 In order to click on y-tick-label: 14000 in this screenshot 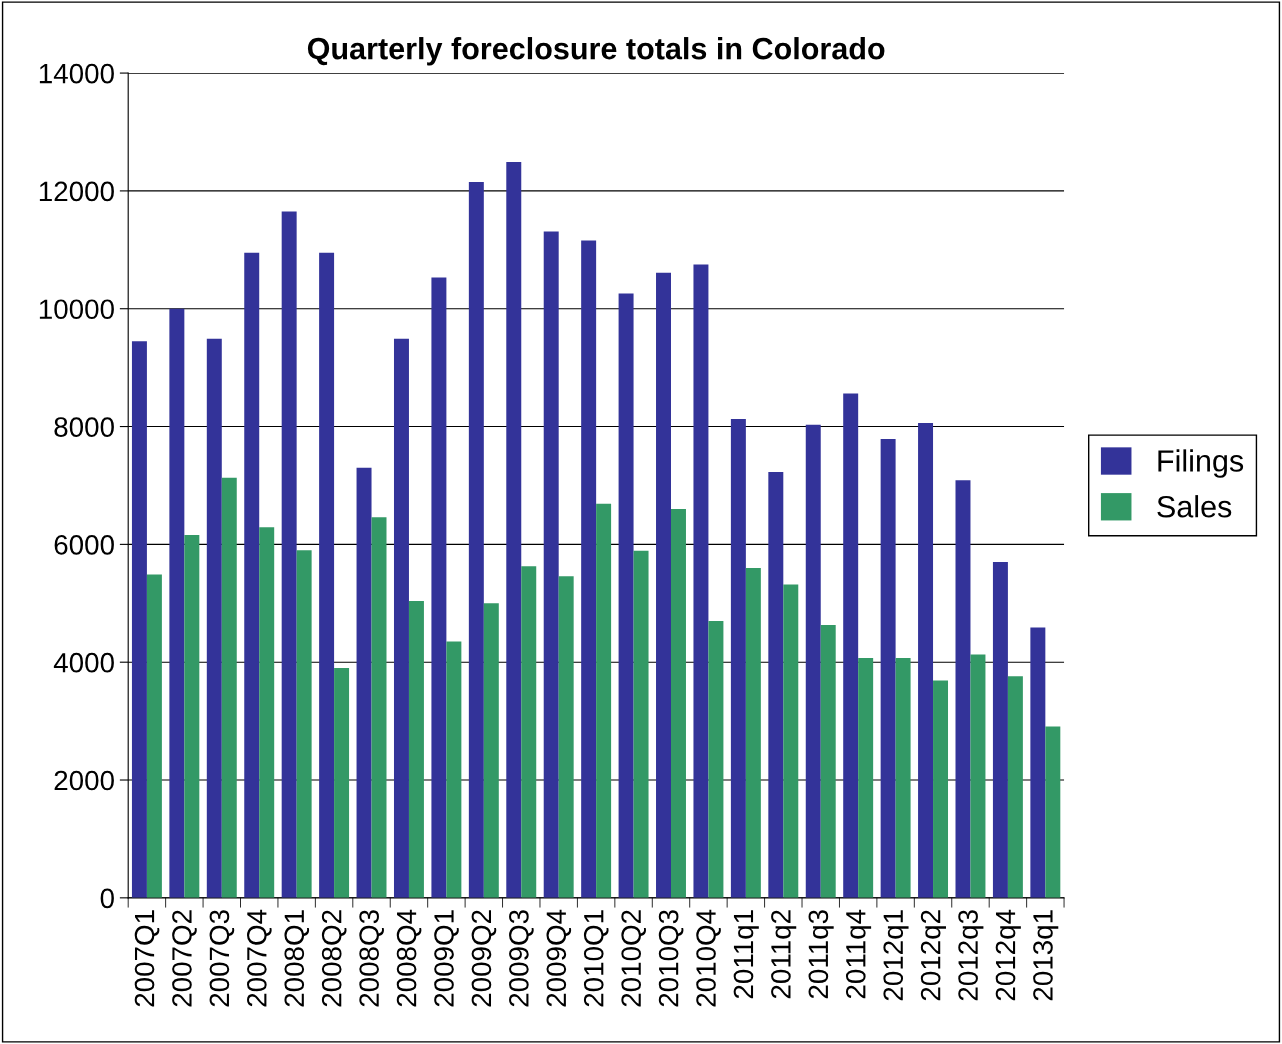, I will do `click(76, 73)`.